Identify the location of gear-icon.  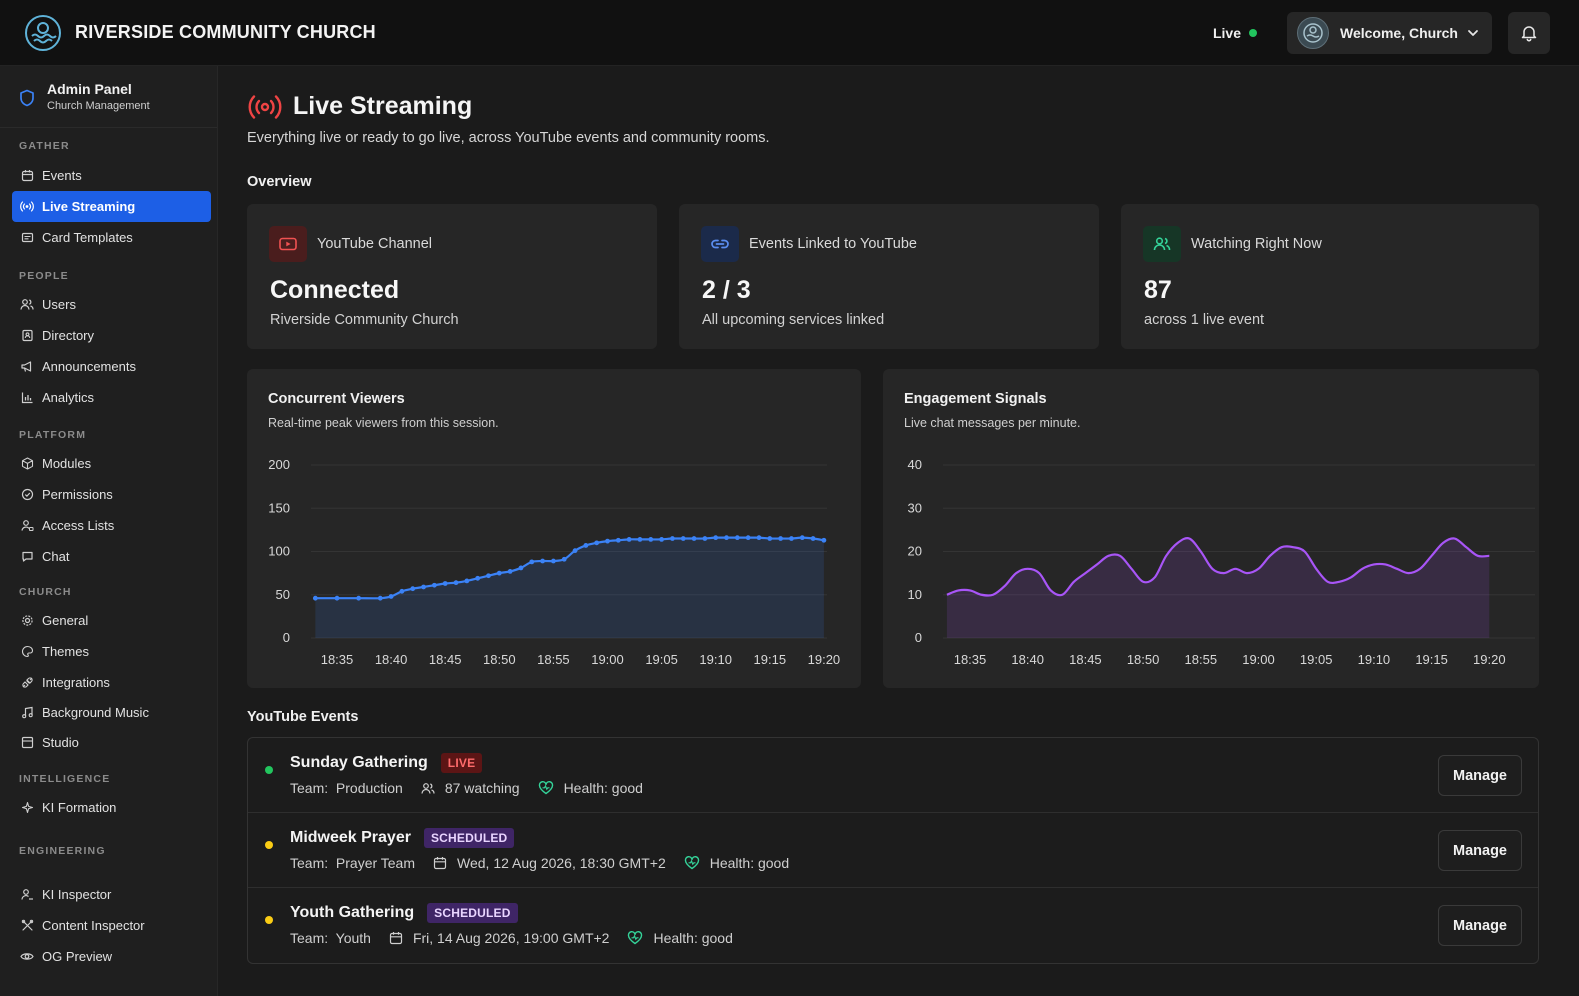
(27, 621).